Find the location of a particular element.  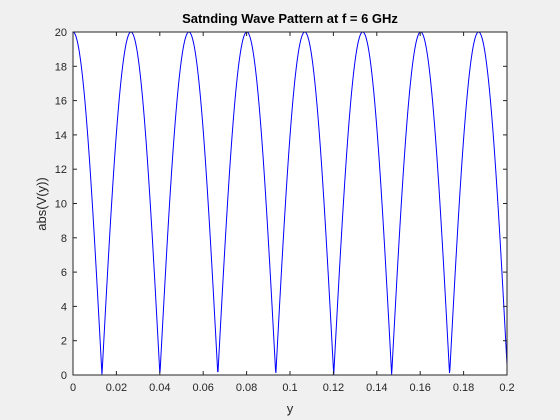

x-tick-label: 0.06 is located at coordinates (202, 388).